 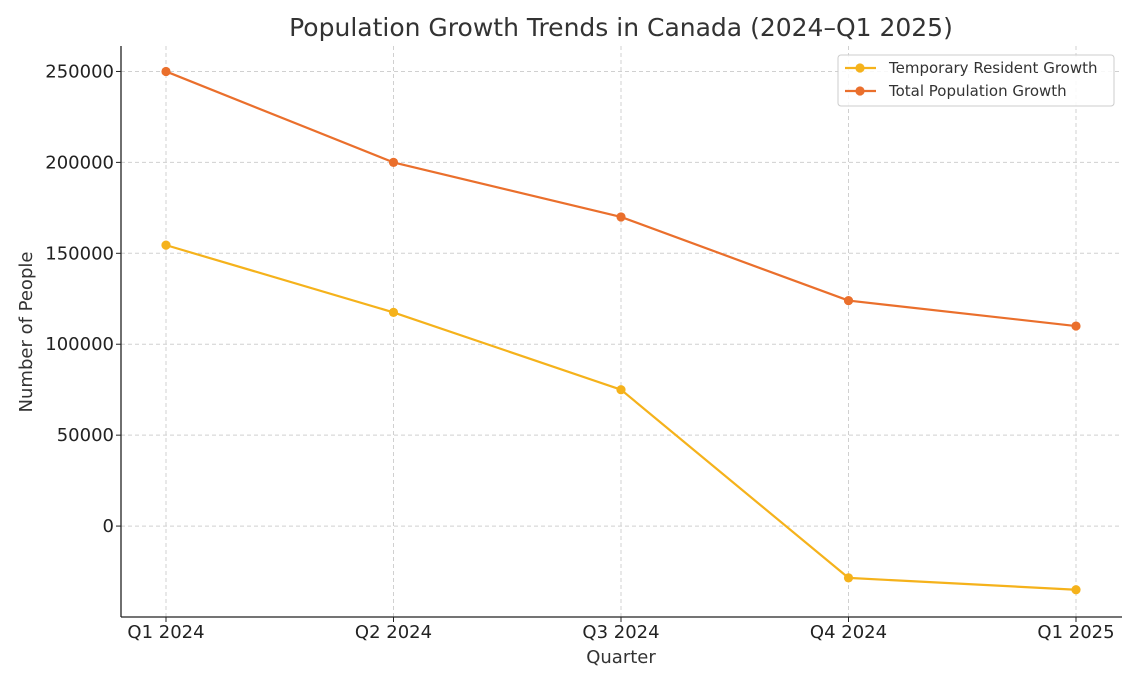 I want to click on x-tick-label: Q4 2024, so click(x=848, y=632).